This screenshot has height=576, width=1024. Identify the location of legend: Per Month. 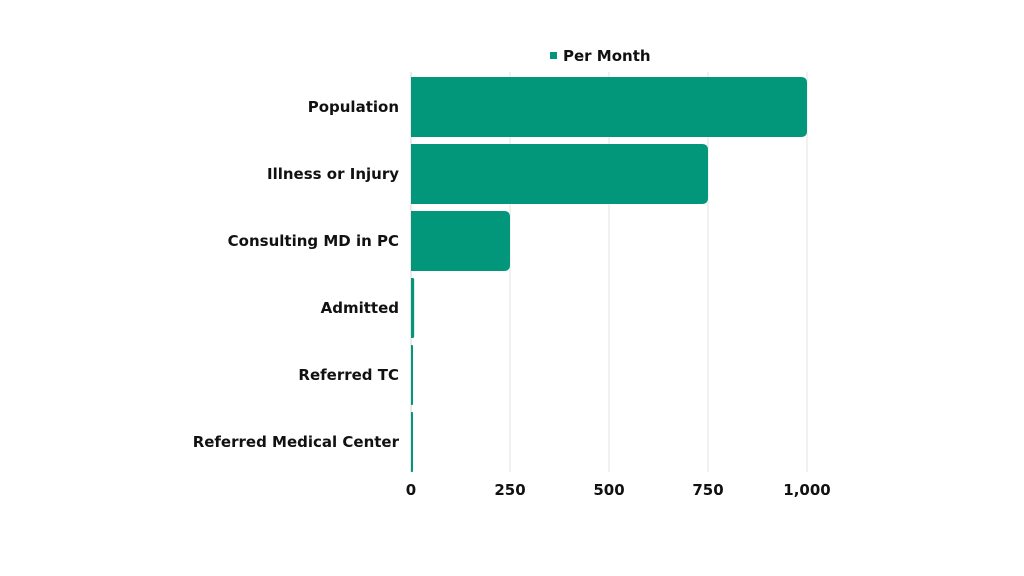
(600, 56).